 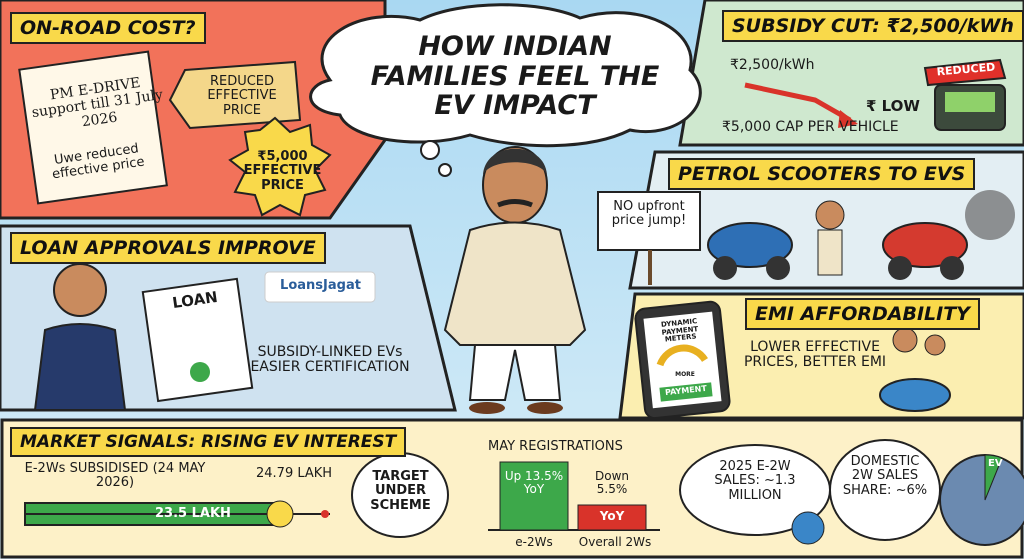 What do you see at coordinates (810, 127) in the screenshot?
I see `label: ₹5,000 CAP PER VEHICLE` at bounding box center [810, 127].